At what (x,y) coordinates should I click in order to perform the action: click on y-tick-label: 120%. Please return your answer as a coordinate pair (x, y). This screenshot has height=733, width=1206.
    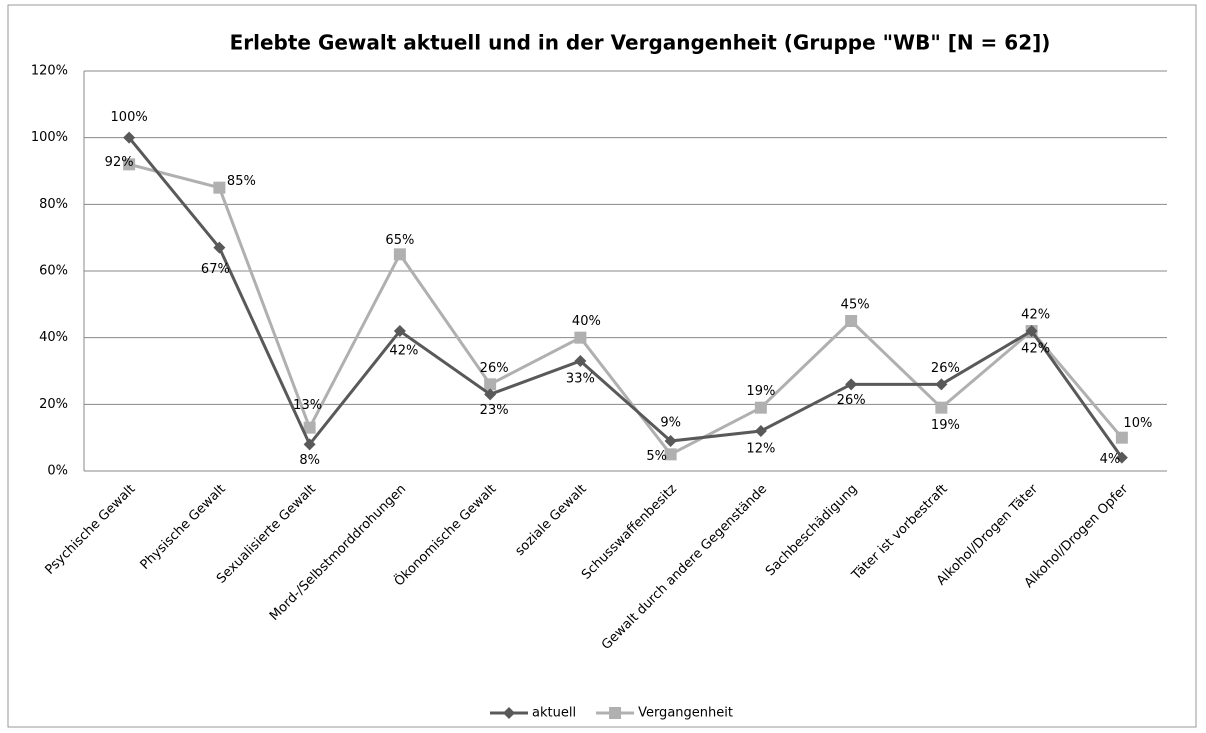
    Looking at the image, I should click on (49, 71).